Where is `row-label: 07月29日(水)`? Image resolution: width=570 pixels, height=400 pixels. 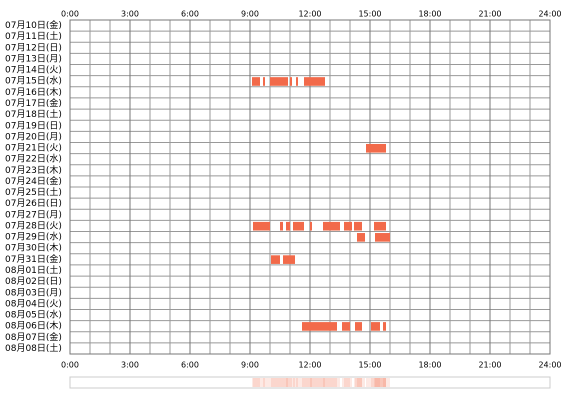 row-label: 07月29日(水) is located at coordinates (33, 237).